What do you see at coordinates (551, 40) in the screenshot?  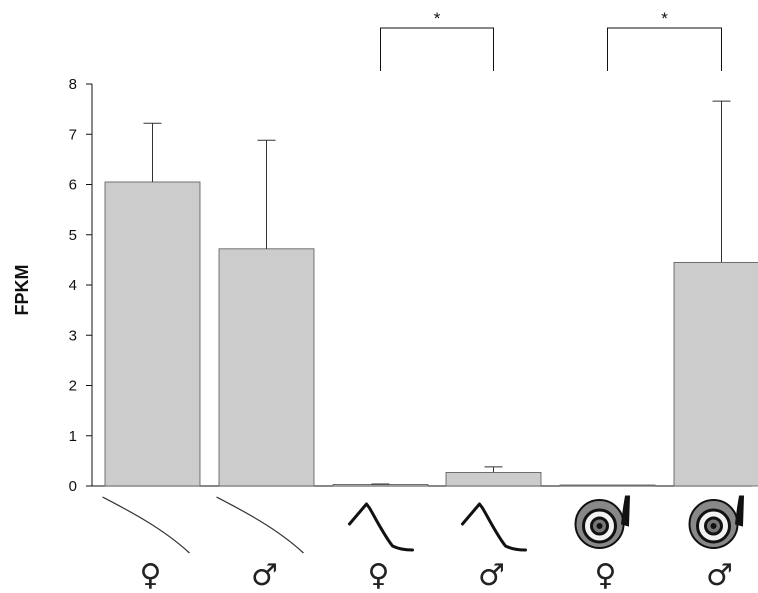 I see `significance-brackets: * *` at bounding box center [551, 40].